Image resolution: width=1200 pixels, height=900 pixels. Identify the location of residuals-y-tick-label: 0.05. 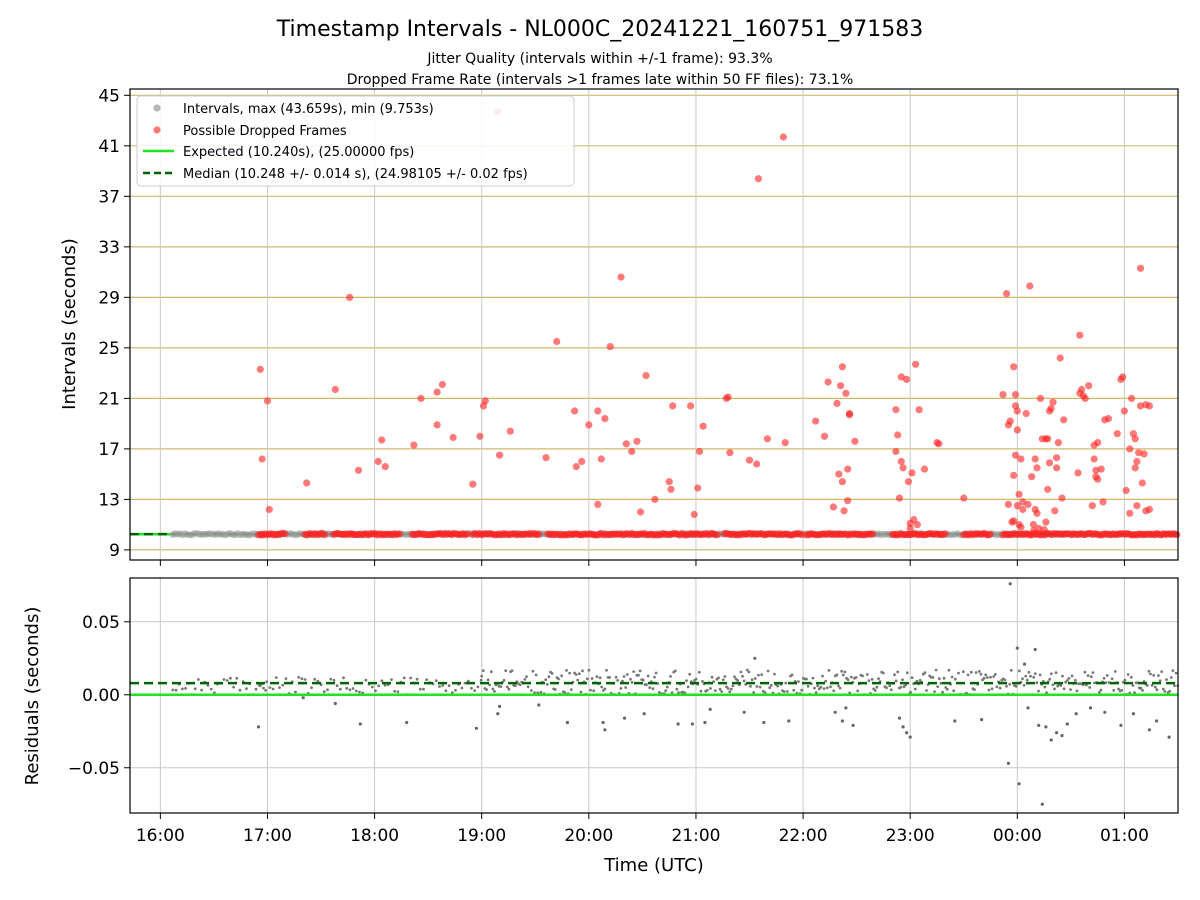
(101, 623).